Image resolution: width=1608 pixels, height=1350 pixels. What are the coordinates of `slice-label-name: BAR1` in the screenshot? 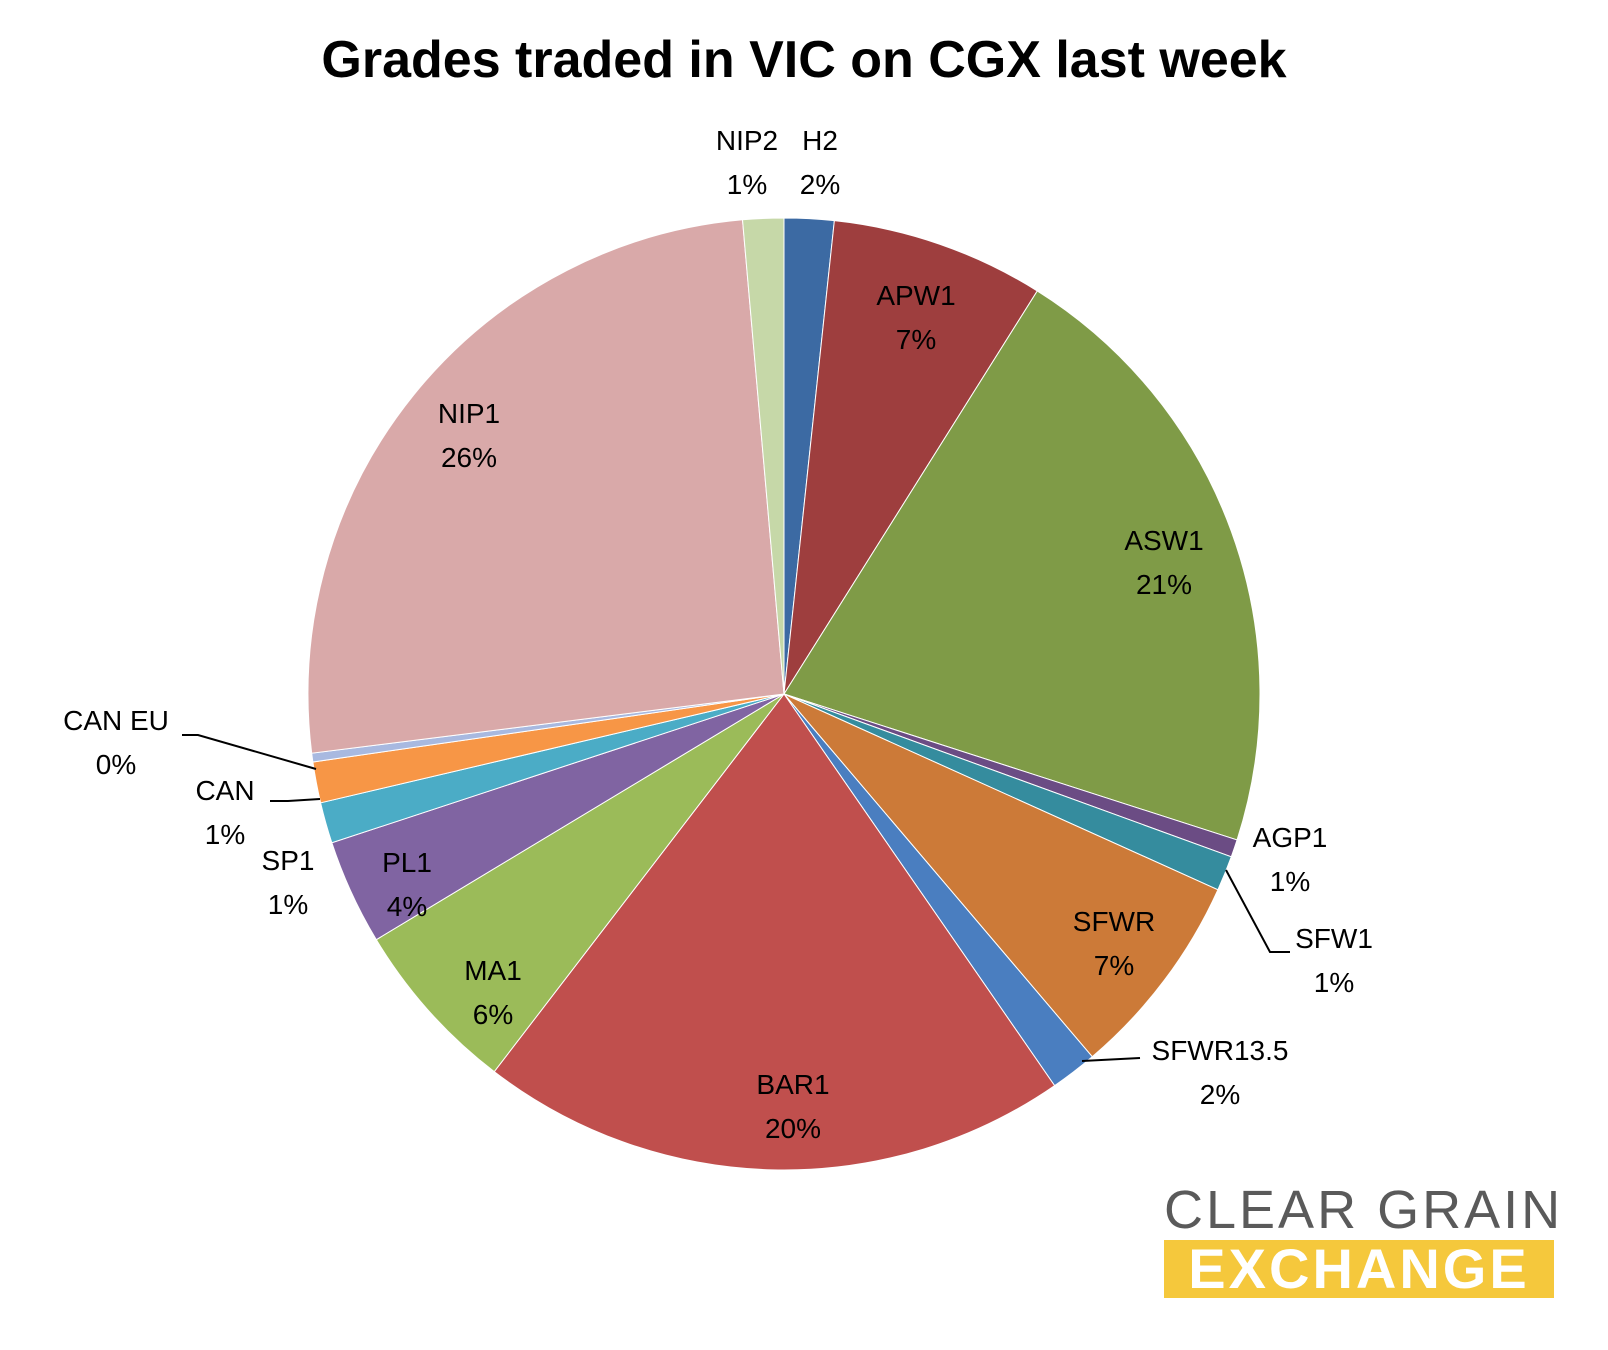 It's located at (792, 1084).